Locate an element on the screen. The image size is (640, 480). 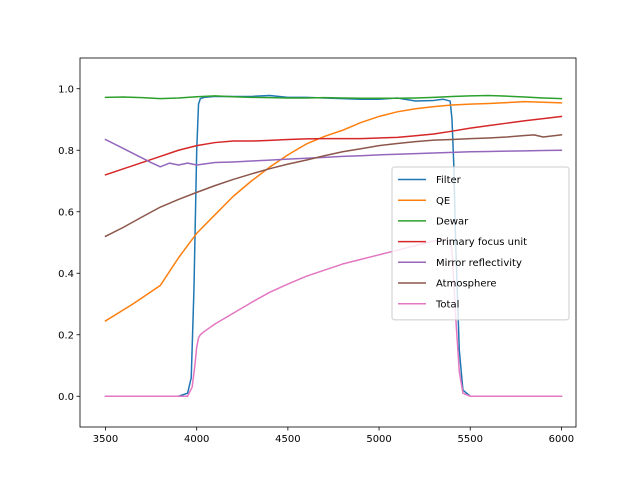
y-tick-label: 0.0 is located at coordinates (66, 397).